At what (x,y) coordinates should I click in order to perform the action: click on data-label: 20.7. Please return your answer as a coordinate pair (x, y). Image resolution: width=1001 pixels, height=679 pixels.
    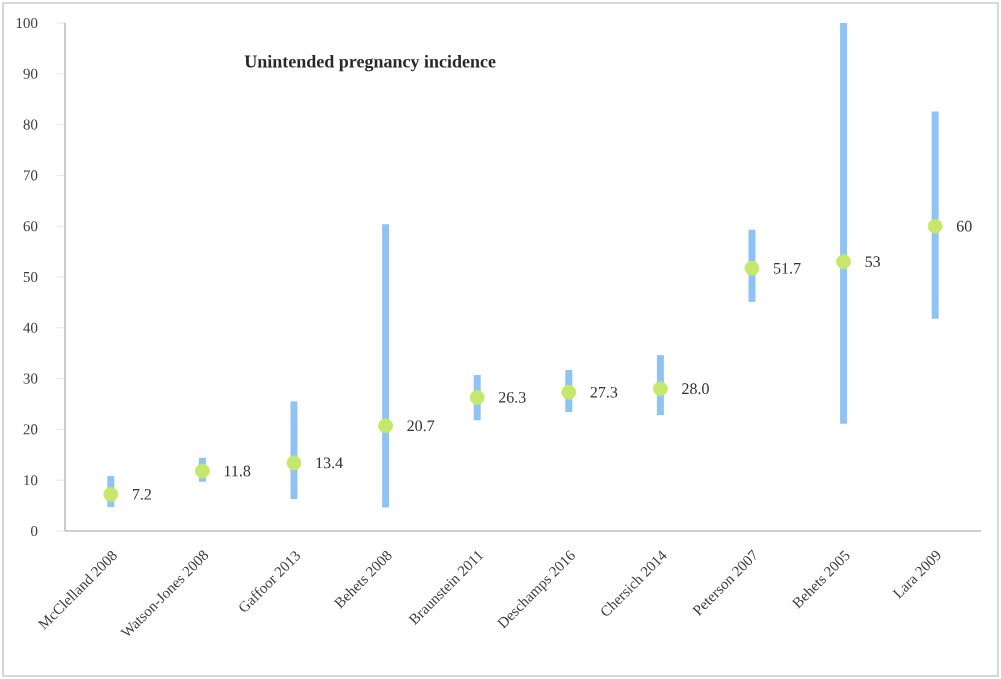
    Looking at the image, I should click on (421, 426).